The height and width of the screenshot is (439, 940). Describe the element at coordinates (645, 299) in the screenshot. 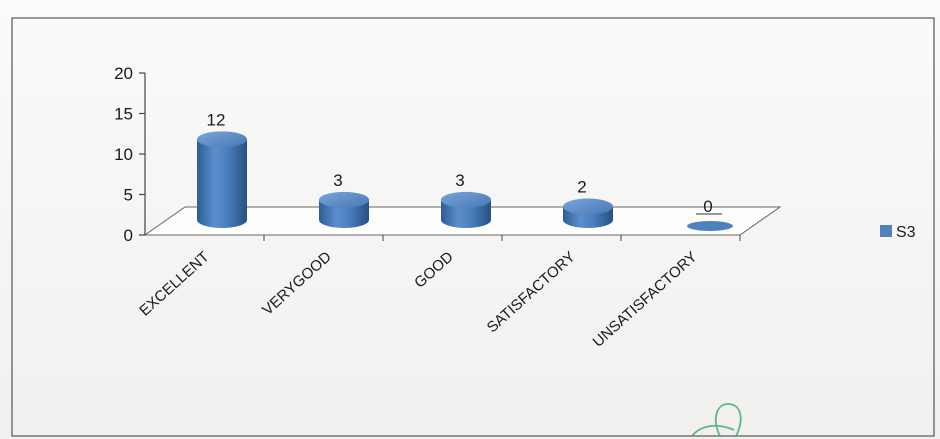

I see `x-tick-label: UNSATISFACTORY` at that location.